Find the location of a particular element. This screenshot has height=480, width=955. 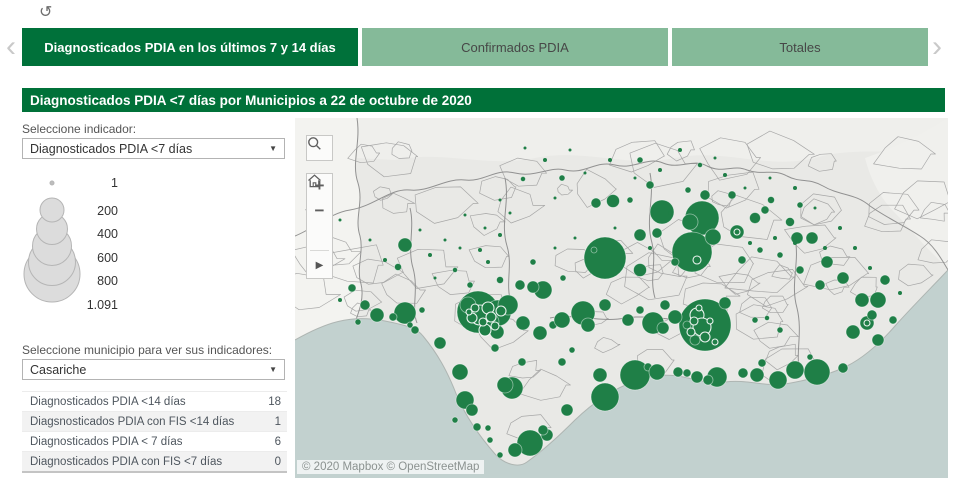

table-row: Diagnosticados PDIA <14 días 18 is located at coordinates (154, 401).